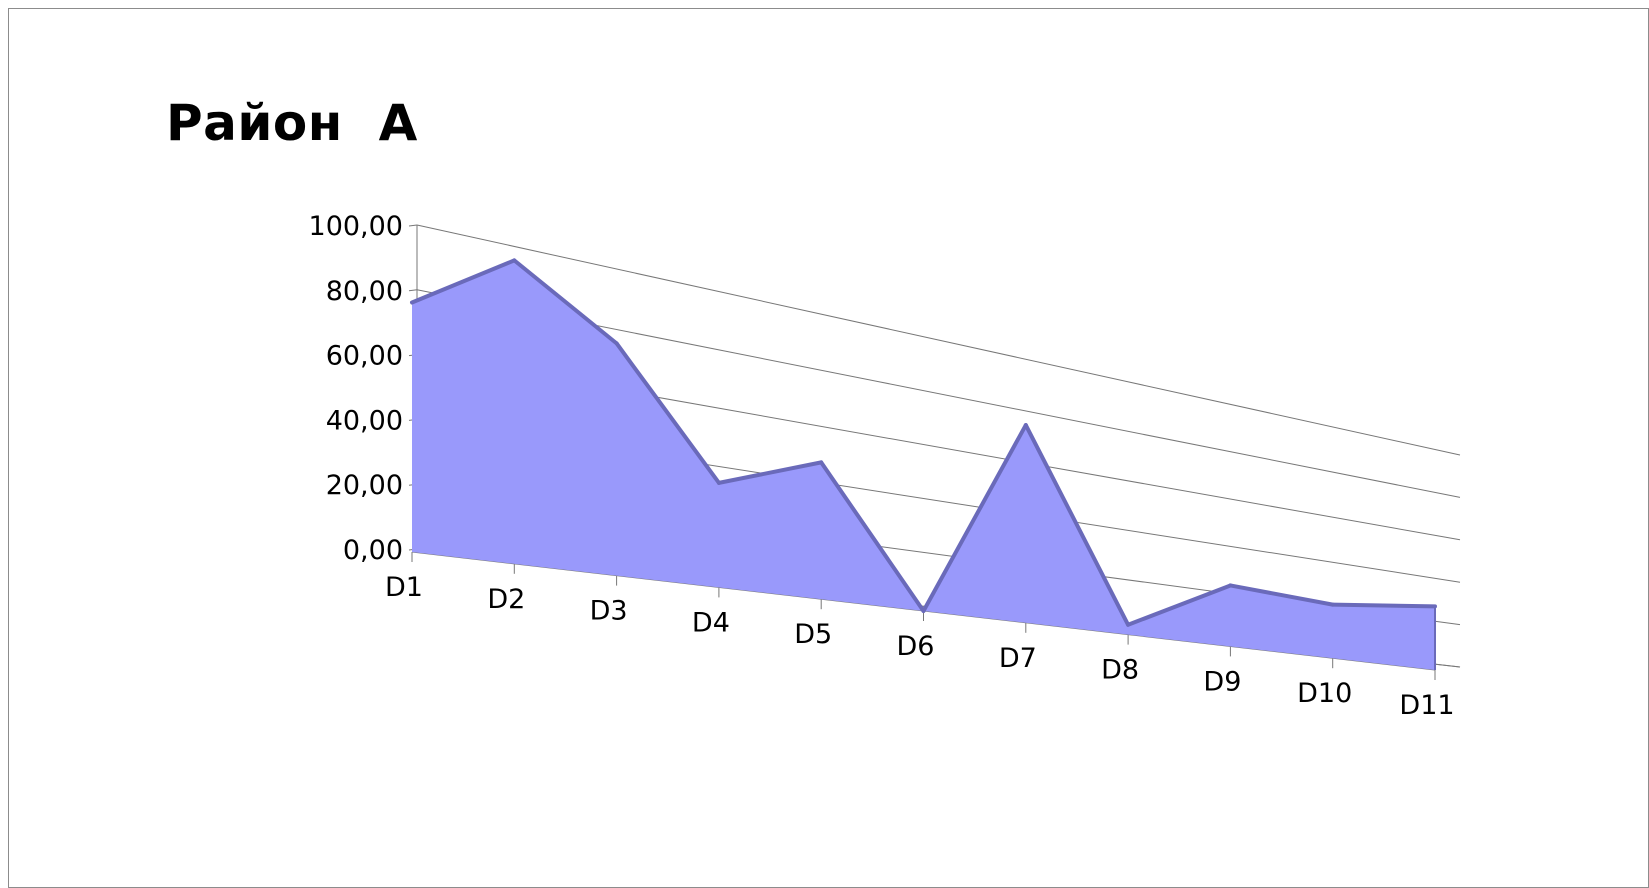 The height and width of the screenshot is (888, 1649). Describe the element at coordinates (1128, 625) in the screenshot. I see `data-point-d8` at that location.